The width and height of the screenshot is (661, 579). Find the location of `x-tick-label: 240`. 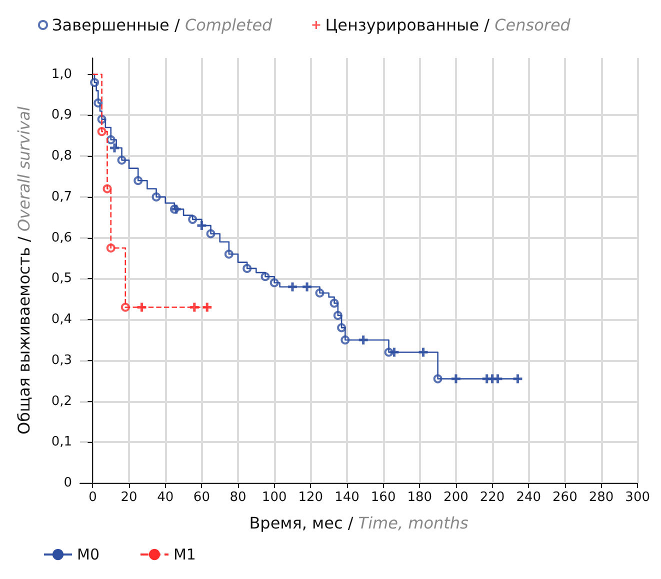

x-tick-label: 240 is located at coordinates (529, 497).